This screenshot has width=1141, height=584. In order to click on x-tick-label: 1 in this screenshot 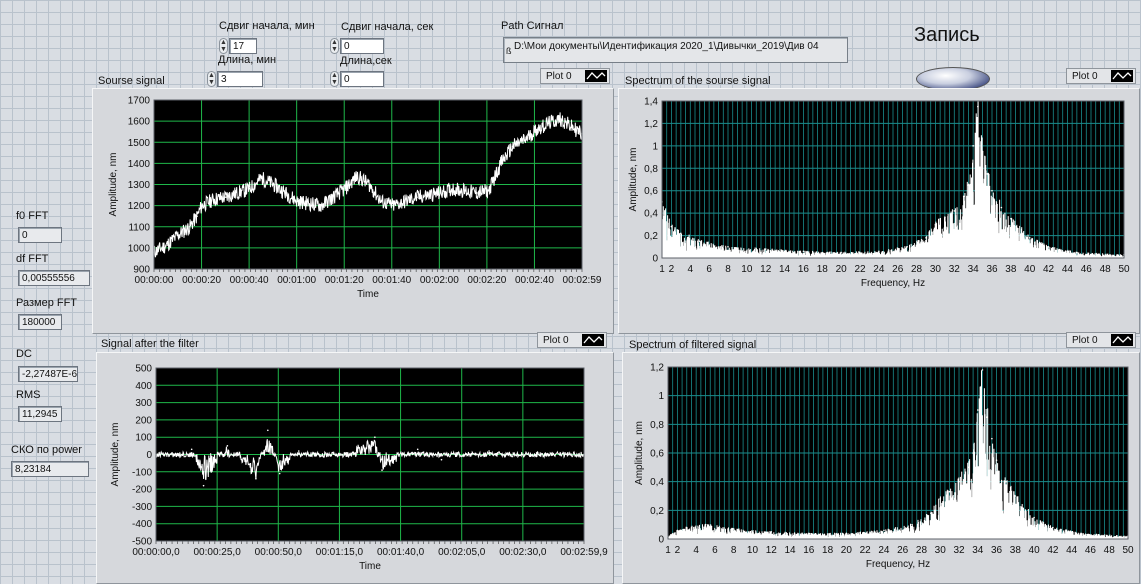, I will do `click(668, 550)`.